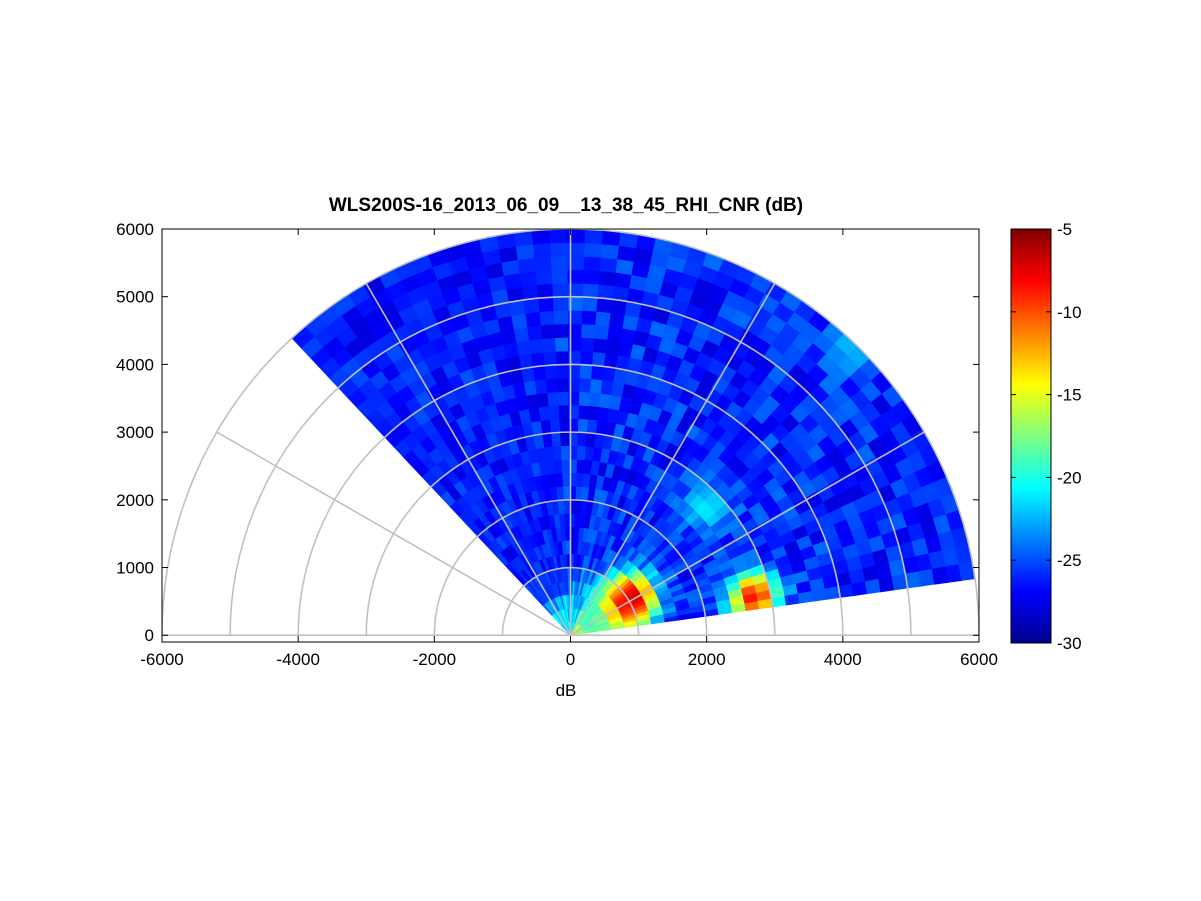  Describe the element at coordinates (1069, 477) in the screenshot. I see `colorbar-tick-label: -20` at that location.